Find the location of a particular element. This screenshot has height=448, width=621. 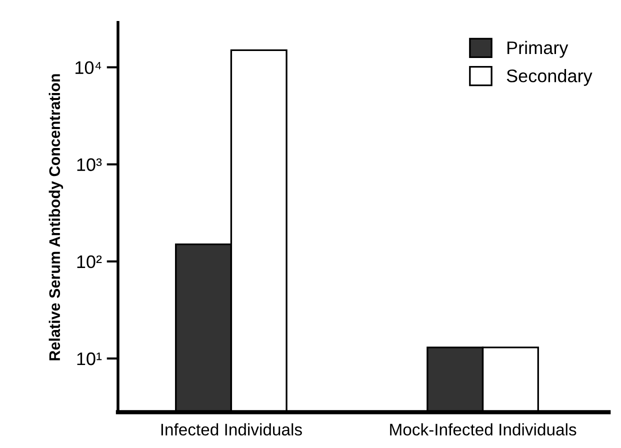

x-tick-label: Mock-Infected Individuals is located at coordinates (483, 429).